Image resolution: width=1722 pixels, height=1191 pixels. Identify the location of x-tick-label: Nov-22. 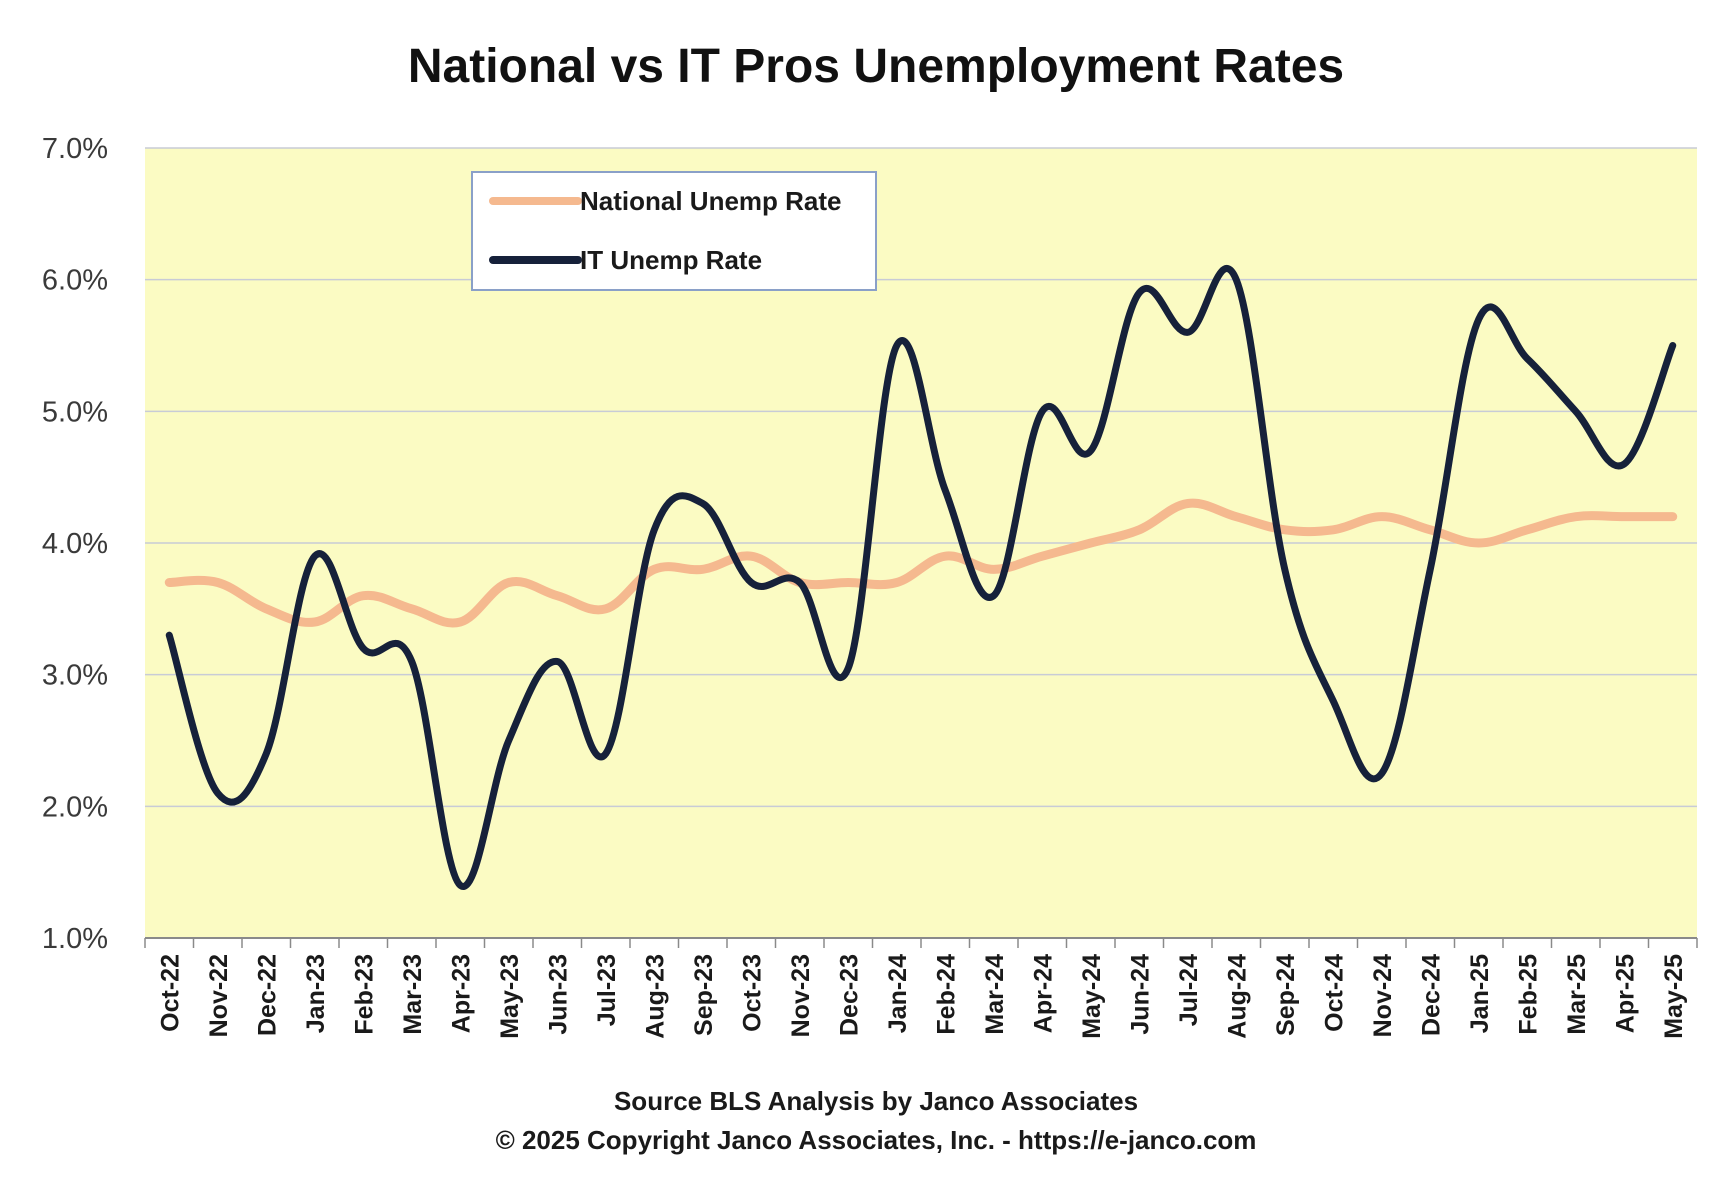
(219, 995).